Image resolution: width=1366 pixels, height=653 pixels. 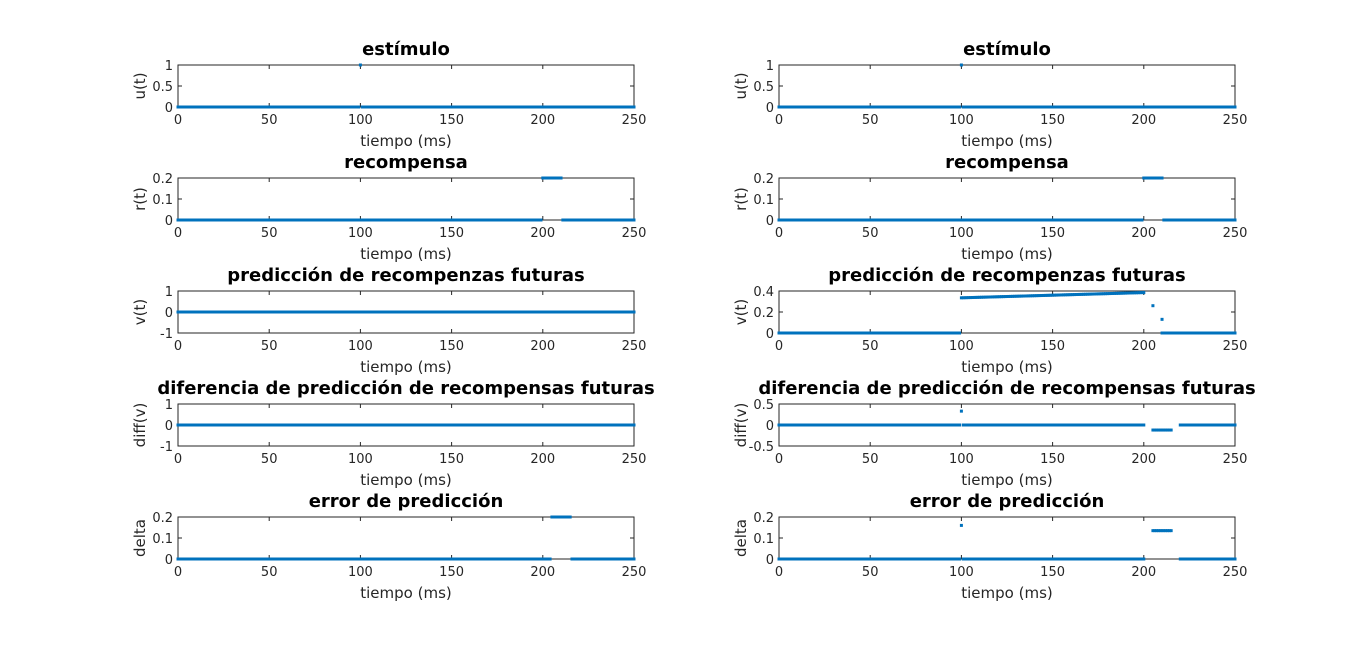 I want to click on subplot-title: predicción de recompenzas futuras, so click(x=1007, y=275).